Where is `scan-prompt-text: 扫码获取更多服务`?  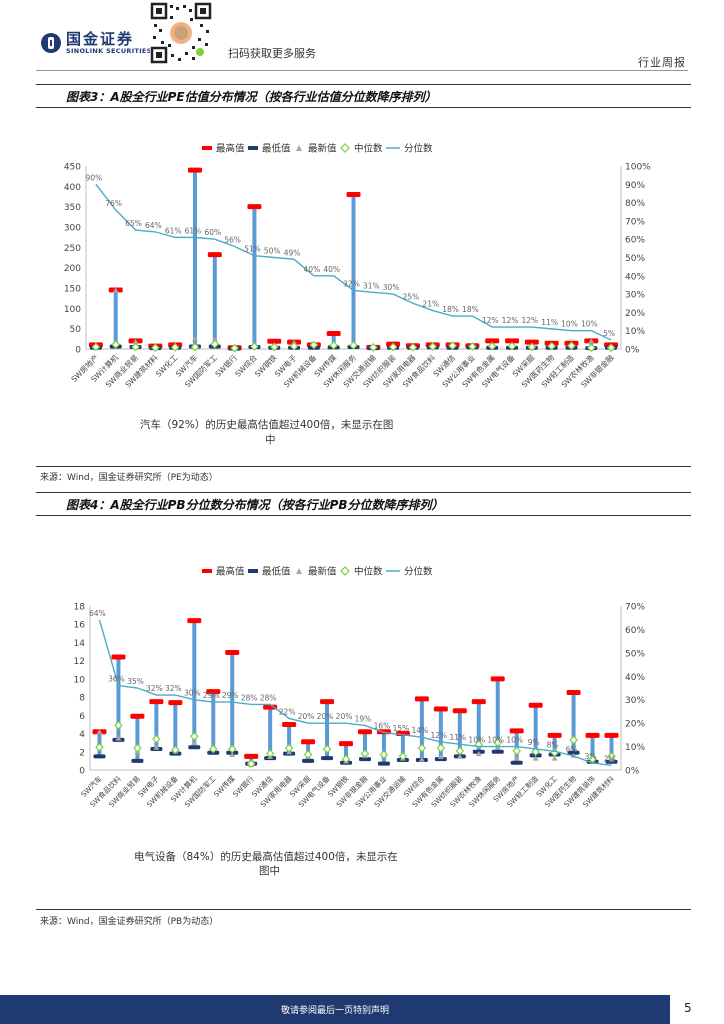 scan-prompt-text: 扫码获取更多服务 is located at coordinates (272, 53).